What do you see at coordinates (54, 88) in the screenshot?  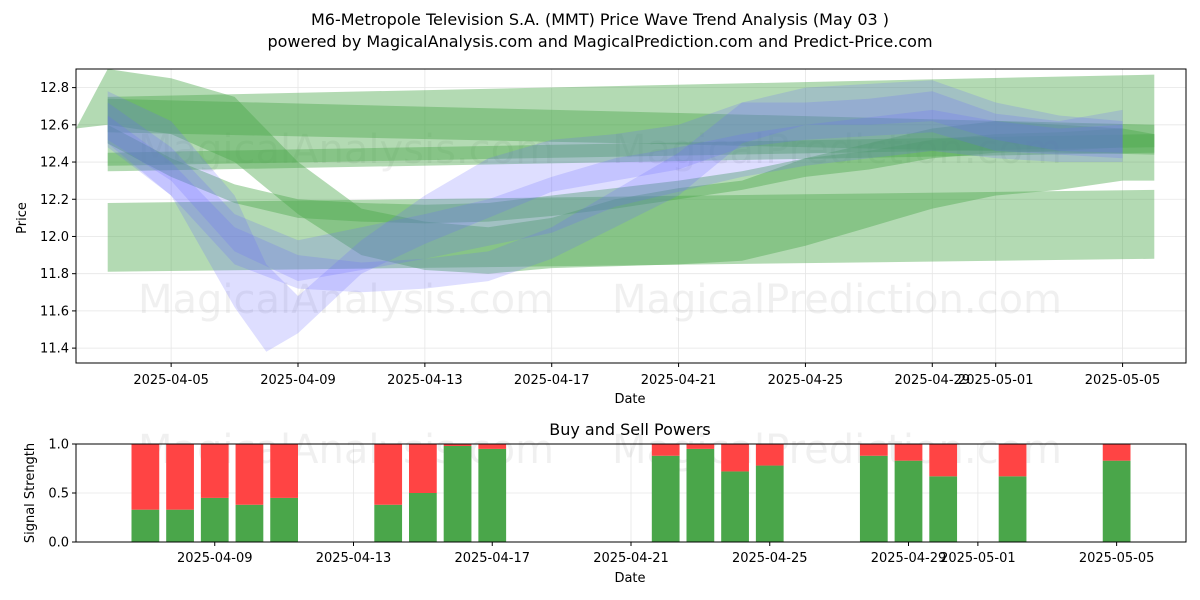 I see `price-y-tick-label: 12.8` at bounding box center [54, 88].